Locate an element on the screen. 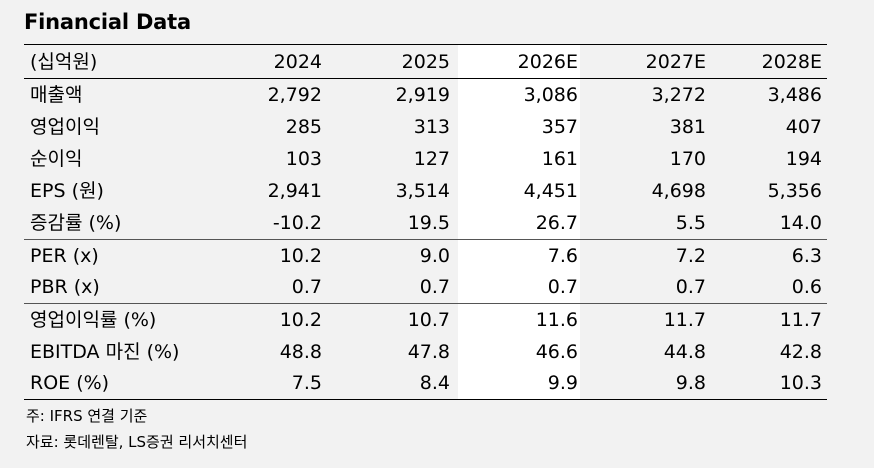  table-row: ROE (%) 7.5 8.4 9.9 9.8 10.3 is located at coordinates (425, 383).